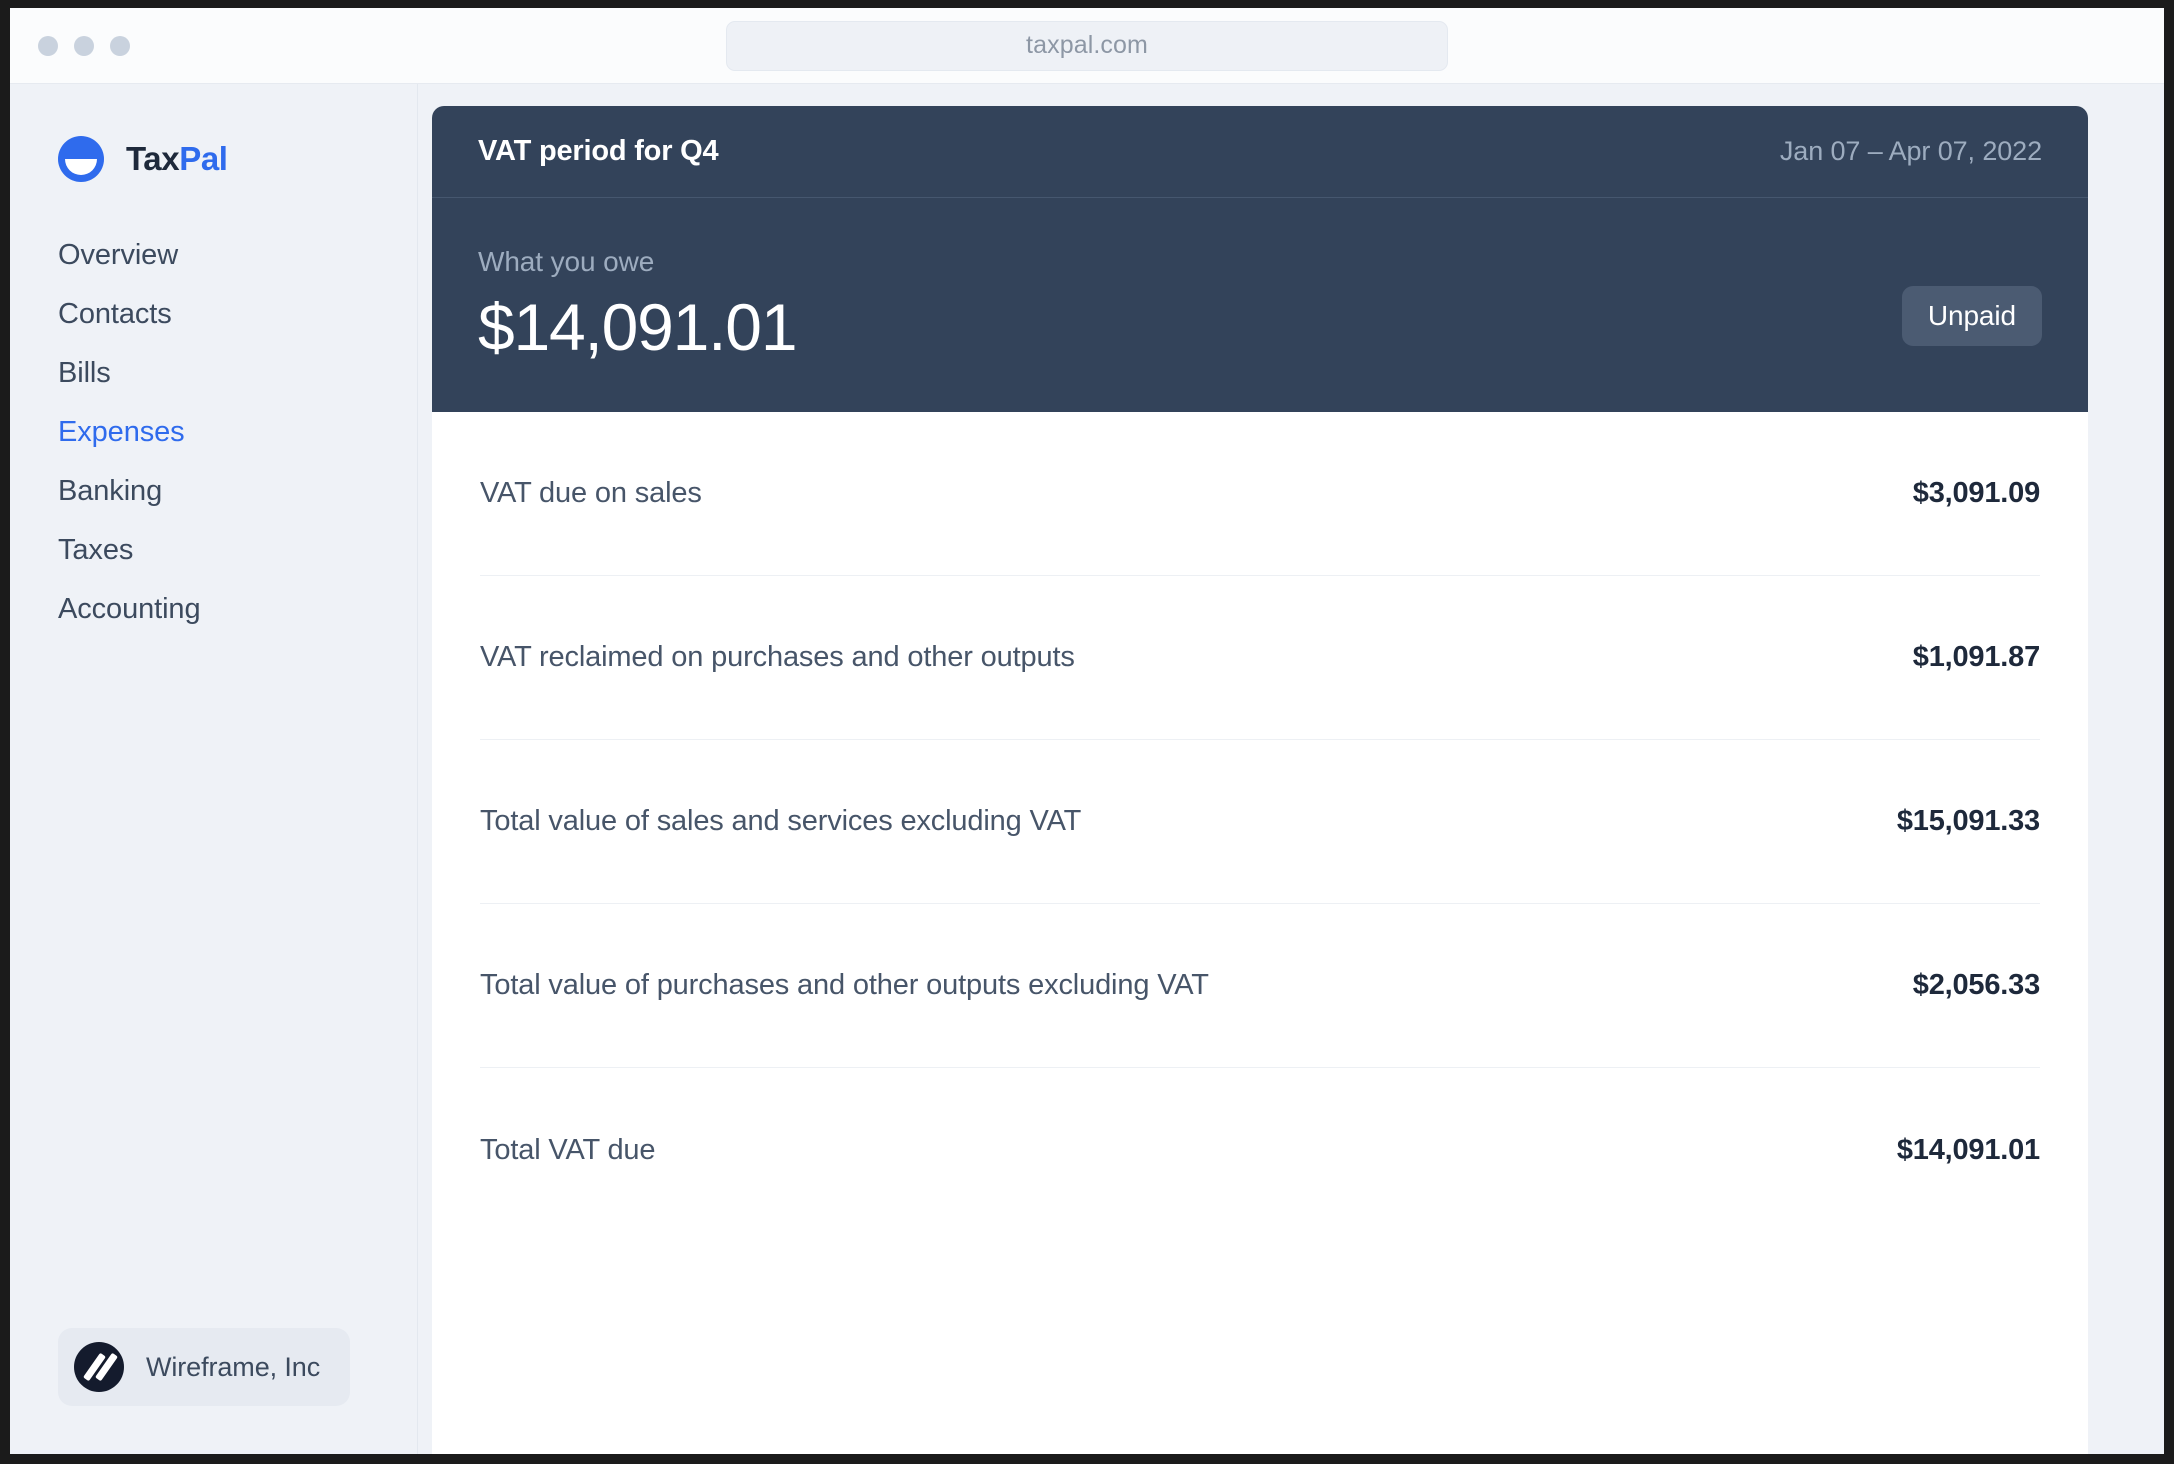 This screenshot has height=1464, width=2174. Describe the element at coordinates (233, 1366) in the screenshot. I see `org-name: Wireframe, Inc` at that location.